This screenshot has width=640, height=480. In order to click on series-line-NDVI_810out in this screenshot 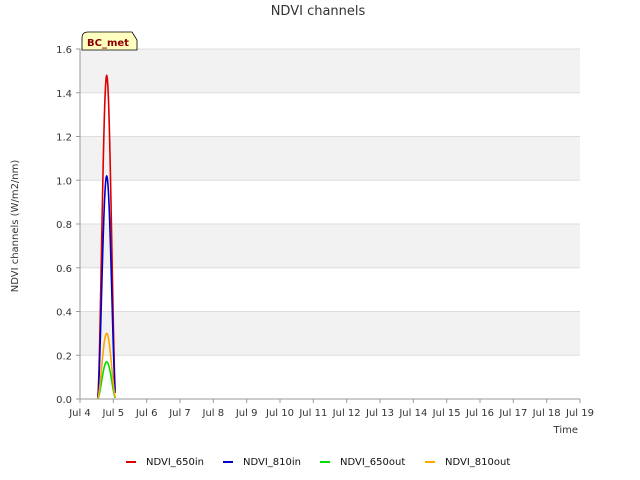, I will do `click(106, 366)`.